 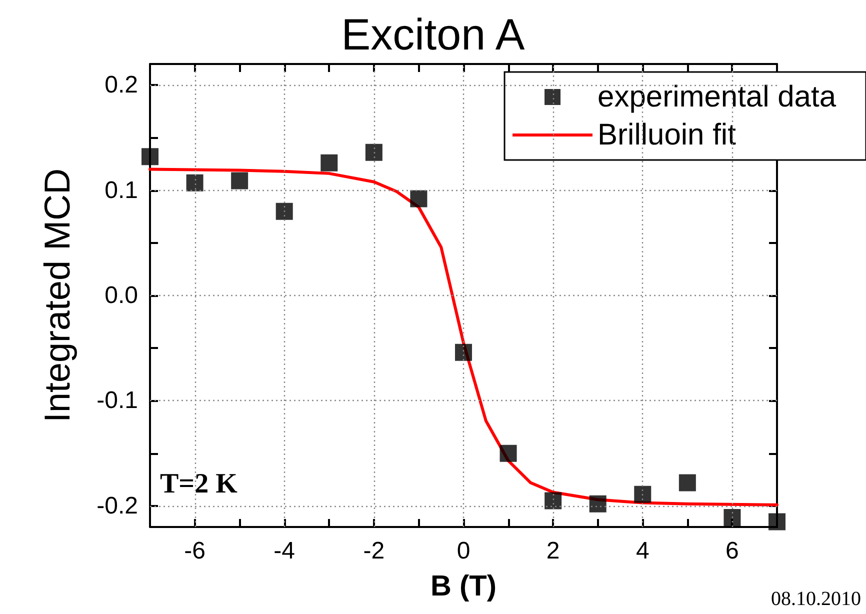 I want to click on x-tick-label: 4, so click(x=643, y=551).